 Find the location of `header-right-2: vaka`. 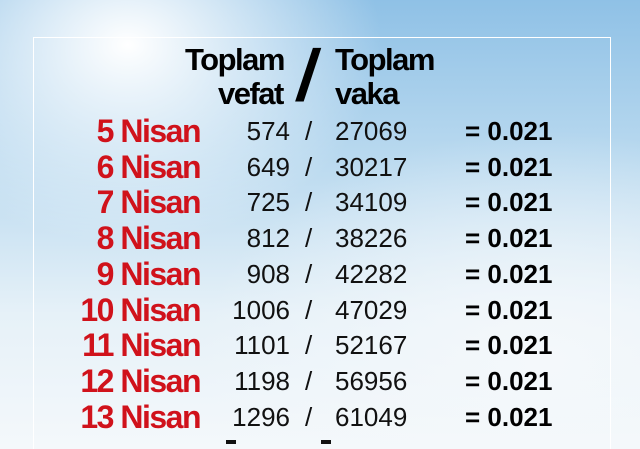

header-right-2: vaka is located at coordinates (367, 93).